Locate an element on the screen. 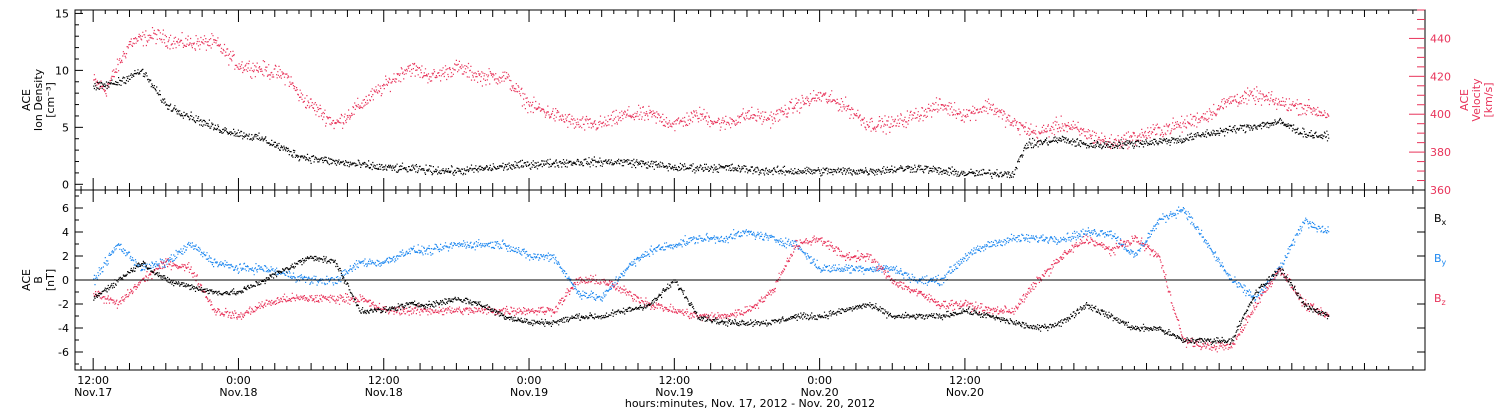 This screenshot has height=410, width=1500. density-label-line3: [cm⁻³] is located at coordinates (50, 100).